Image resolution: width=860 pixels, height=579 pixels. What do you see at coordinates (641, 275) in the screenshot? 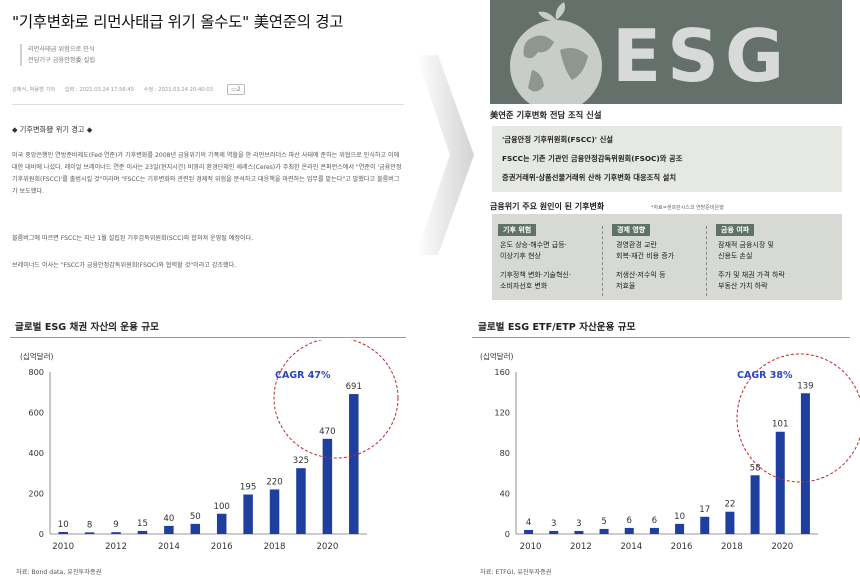
I see `column-line: 저생산·저수익 등` at bounding box center [641, 275].